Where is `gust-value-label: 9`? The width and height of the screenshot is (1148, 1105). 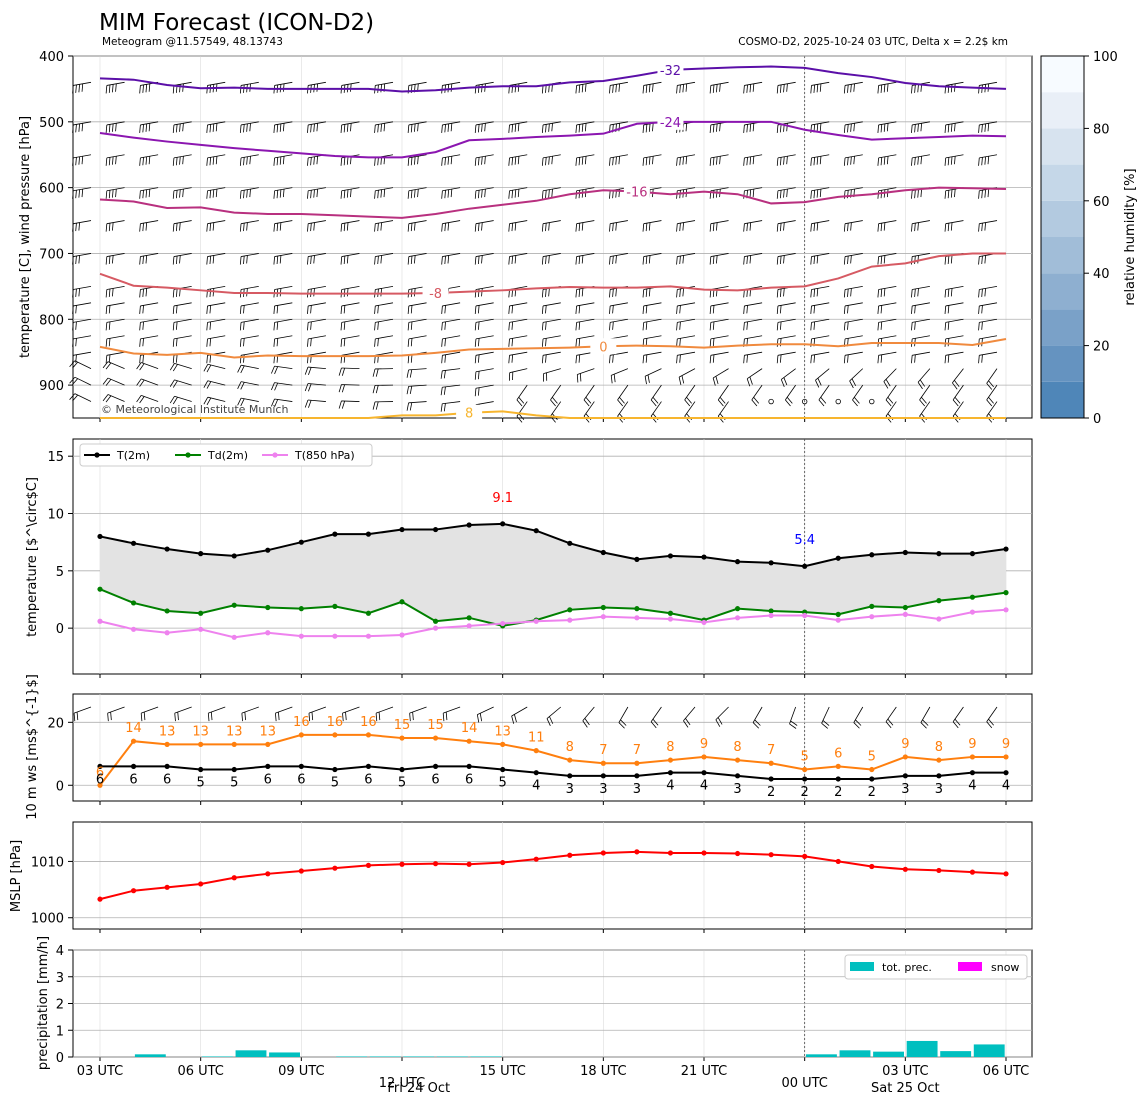
gust-value-label: 9 is located at coordinates (1006, 744).